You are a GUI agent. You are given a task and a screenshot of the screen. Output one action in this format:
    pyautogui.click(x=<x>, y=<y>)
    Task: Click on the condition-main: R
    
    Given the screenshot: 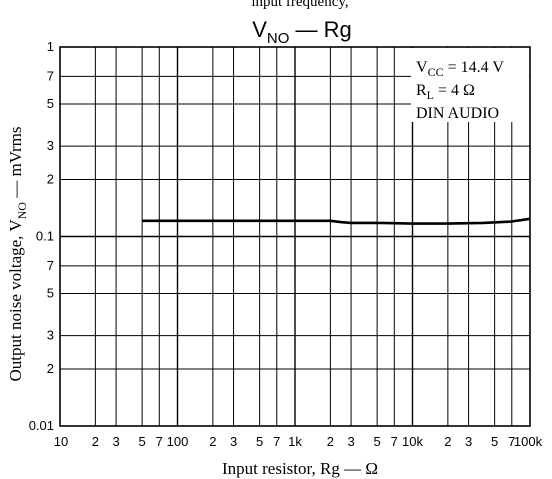 What is the action you would take?
    pyautogui.click(x=421, y=90)
    